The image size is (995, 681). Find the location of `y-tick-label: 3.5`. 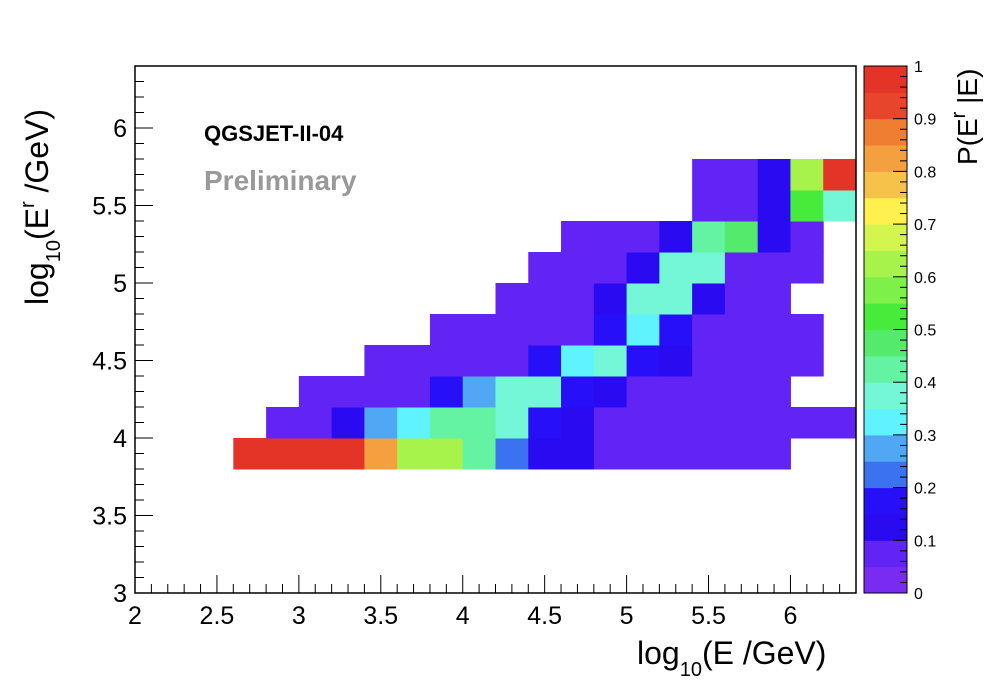

y-tick-label: 3.5 is located at coordinates (109, 517).